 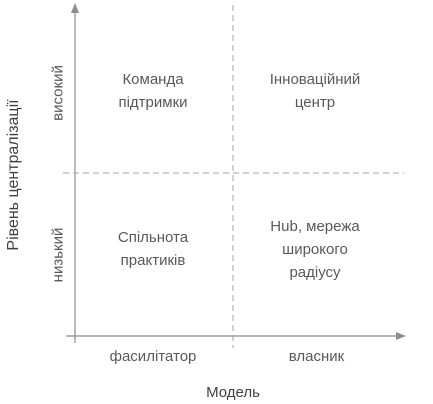 I want to click on quadrant-line: Команда, so click(x=153, y=79).